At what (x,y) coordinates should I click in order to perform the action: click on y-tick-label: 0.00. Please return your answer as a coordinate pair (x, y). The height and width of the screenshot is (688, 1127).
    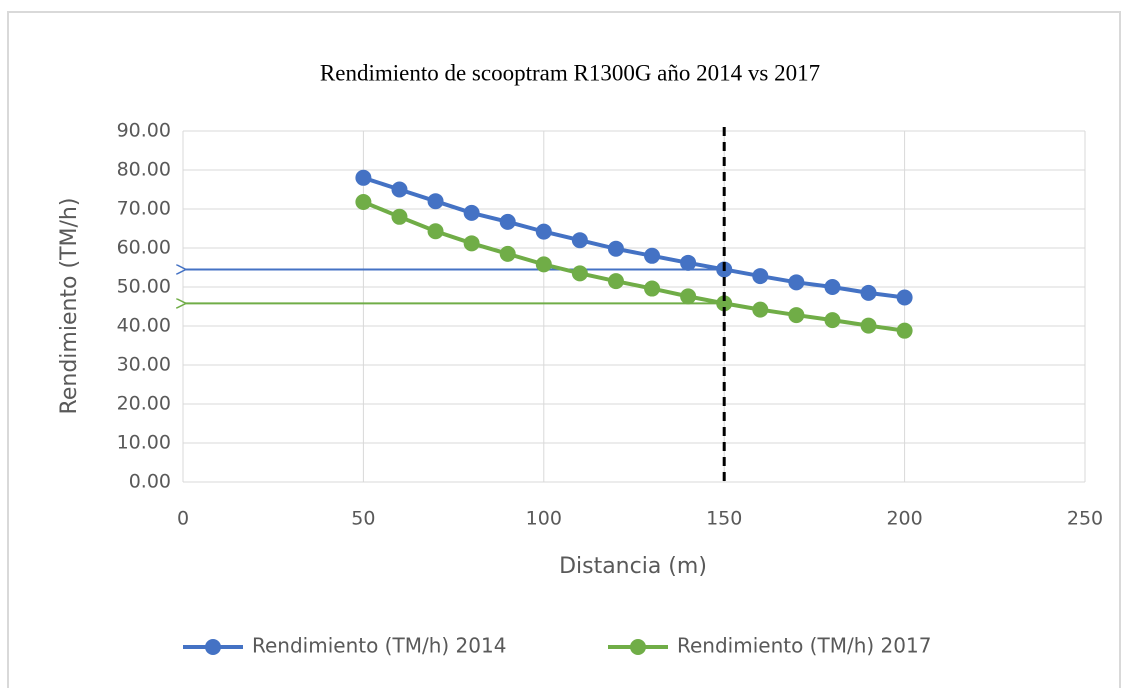
    Looking at the image, I should click on (150, 482).